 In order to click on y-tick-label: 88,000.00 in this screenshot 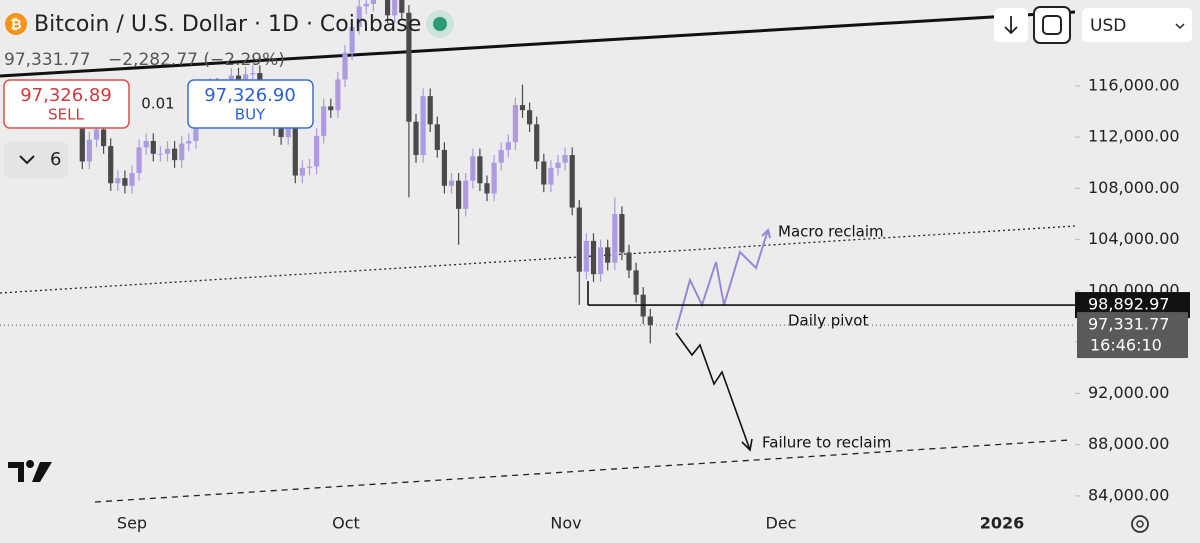, I will do `click(1128, 443)`.